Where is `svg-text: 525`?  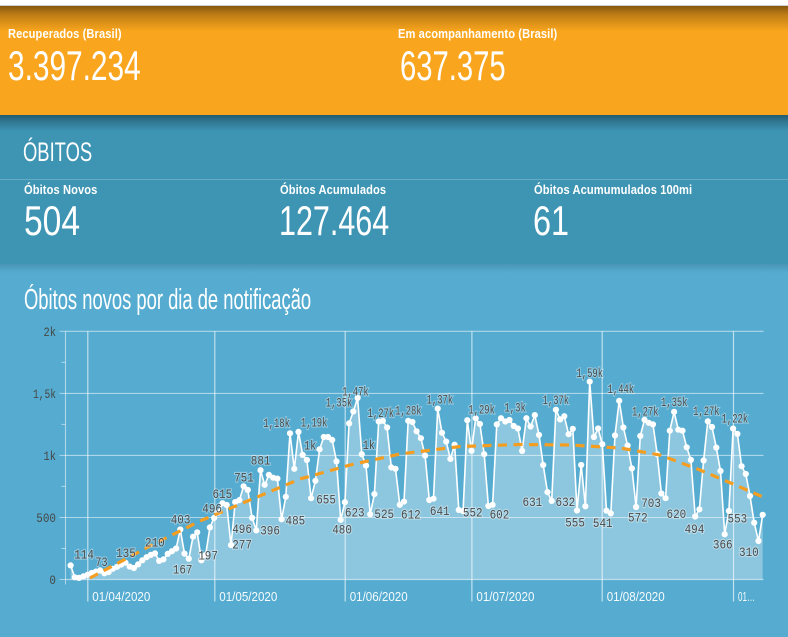 svg-text: 525 is located at coordinates (384, 514).